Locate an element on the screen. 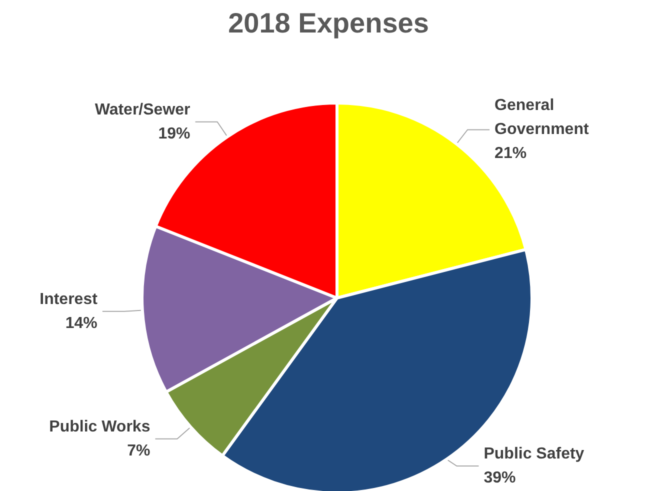 This screenshot has width=657, height=491. slice-label: General Government is located at coordinates (542, 117).